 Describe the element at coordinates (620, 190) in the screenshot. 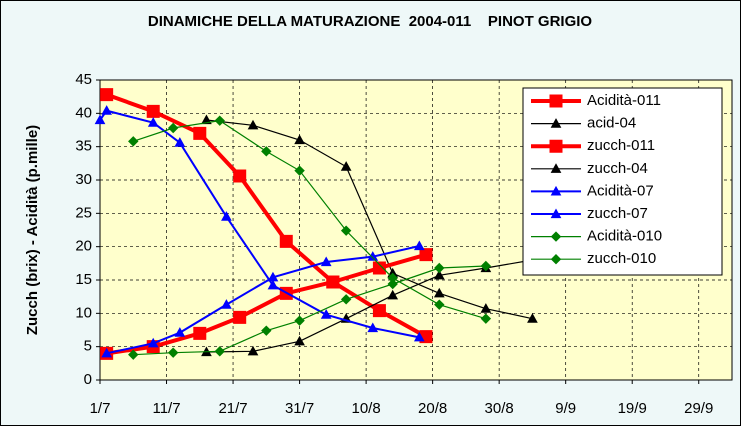

I see `legend-label: Acidità-07` at that location.